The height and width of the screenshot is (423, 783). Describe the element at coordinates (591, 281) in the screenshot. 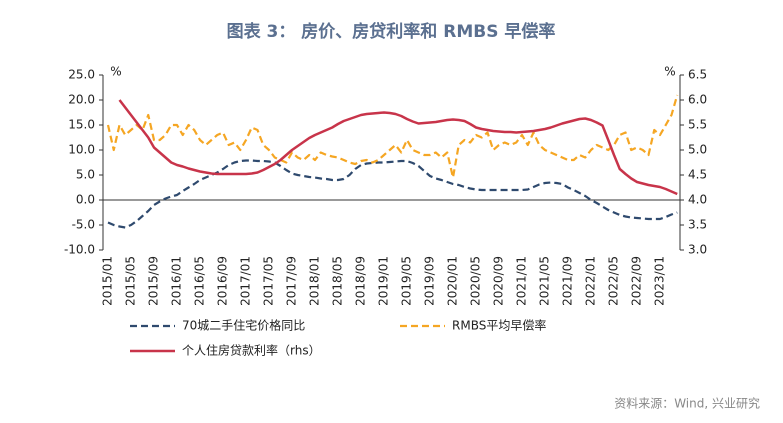

I see `x-tick-label: 2022/01` at that location.